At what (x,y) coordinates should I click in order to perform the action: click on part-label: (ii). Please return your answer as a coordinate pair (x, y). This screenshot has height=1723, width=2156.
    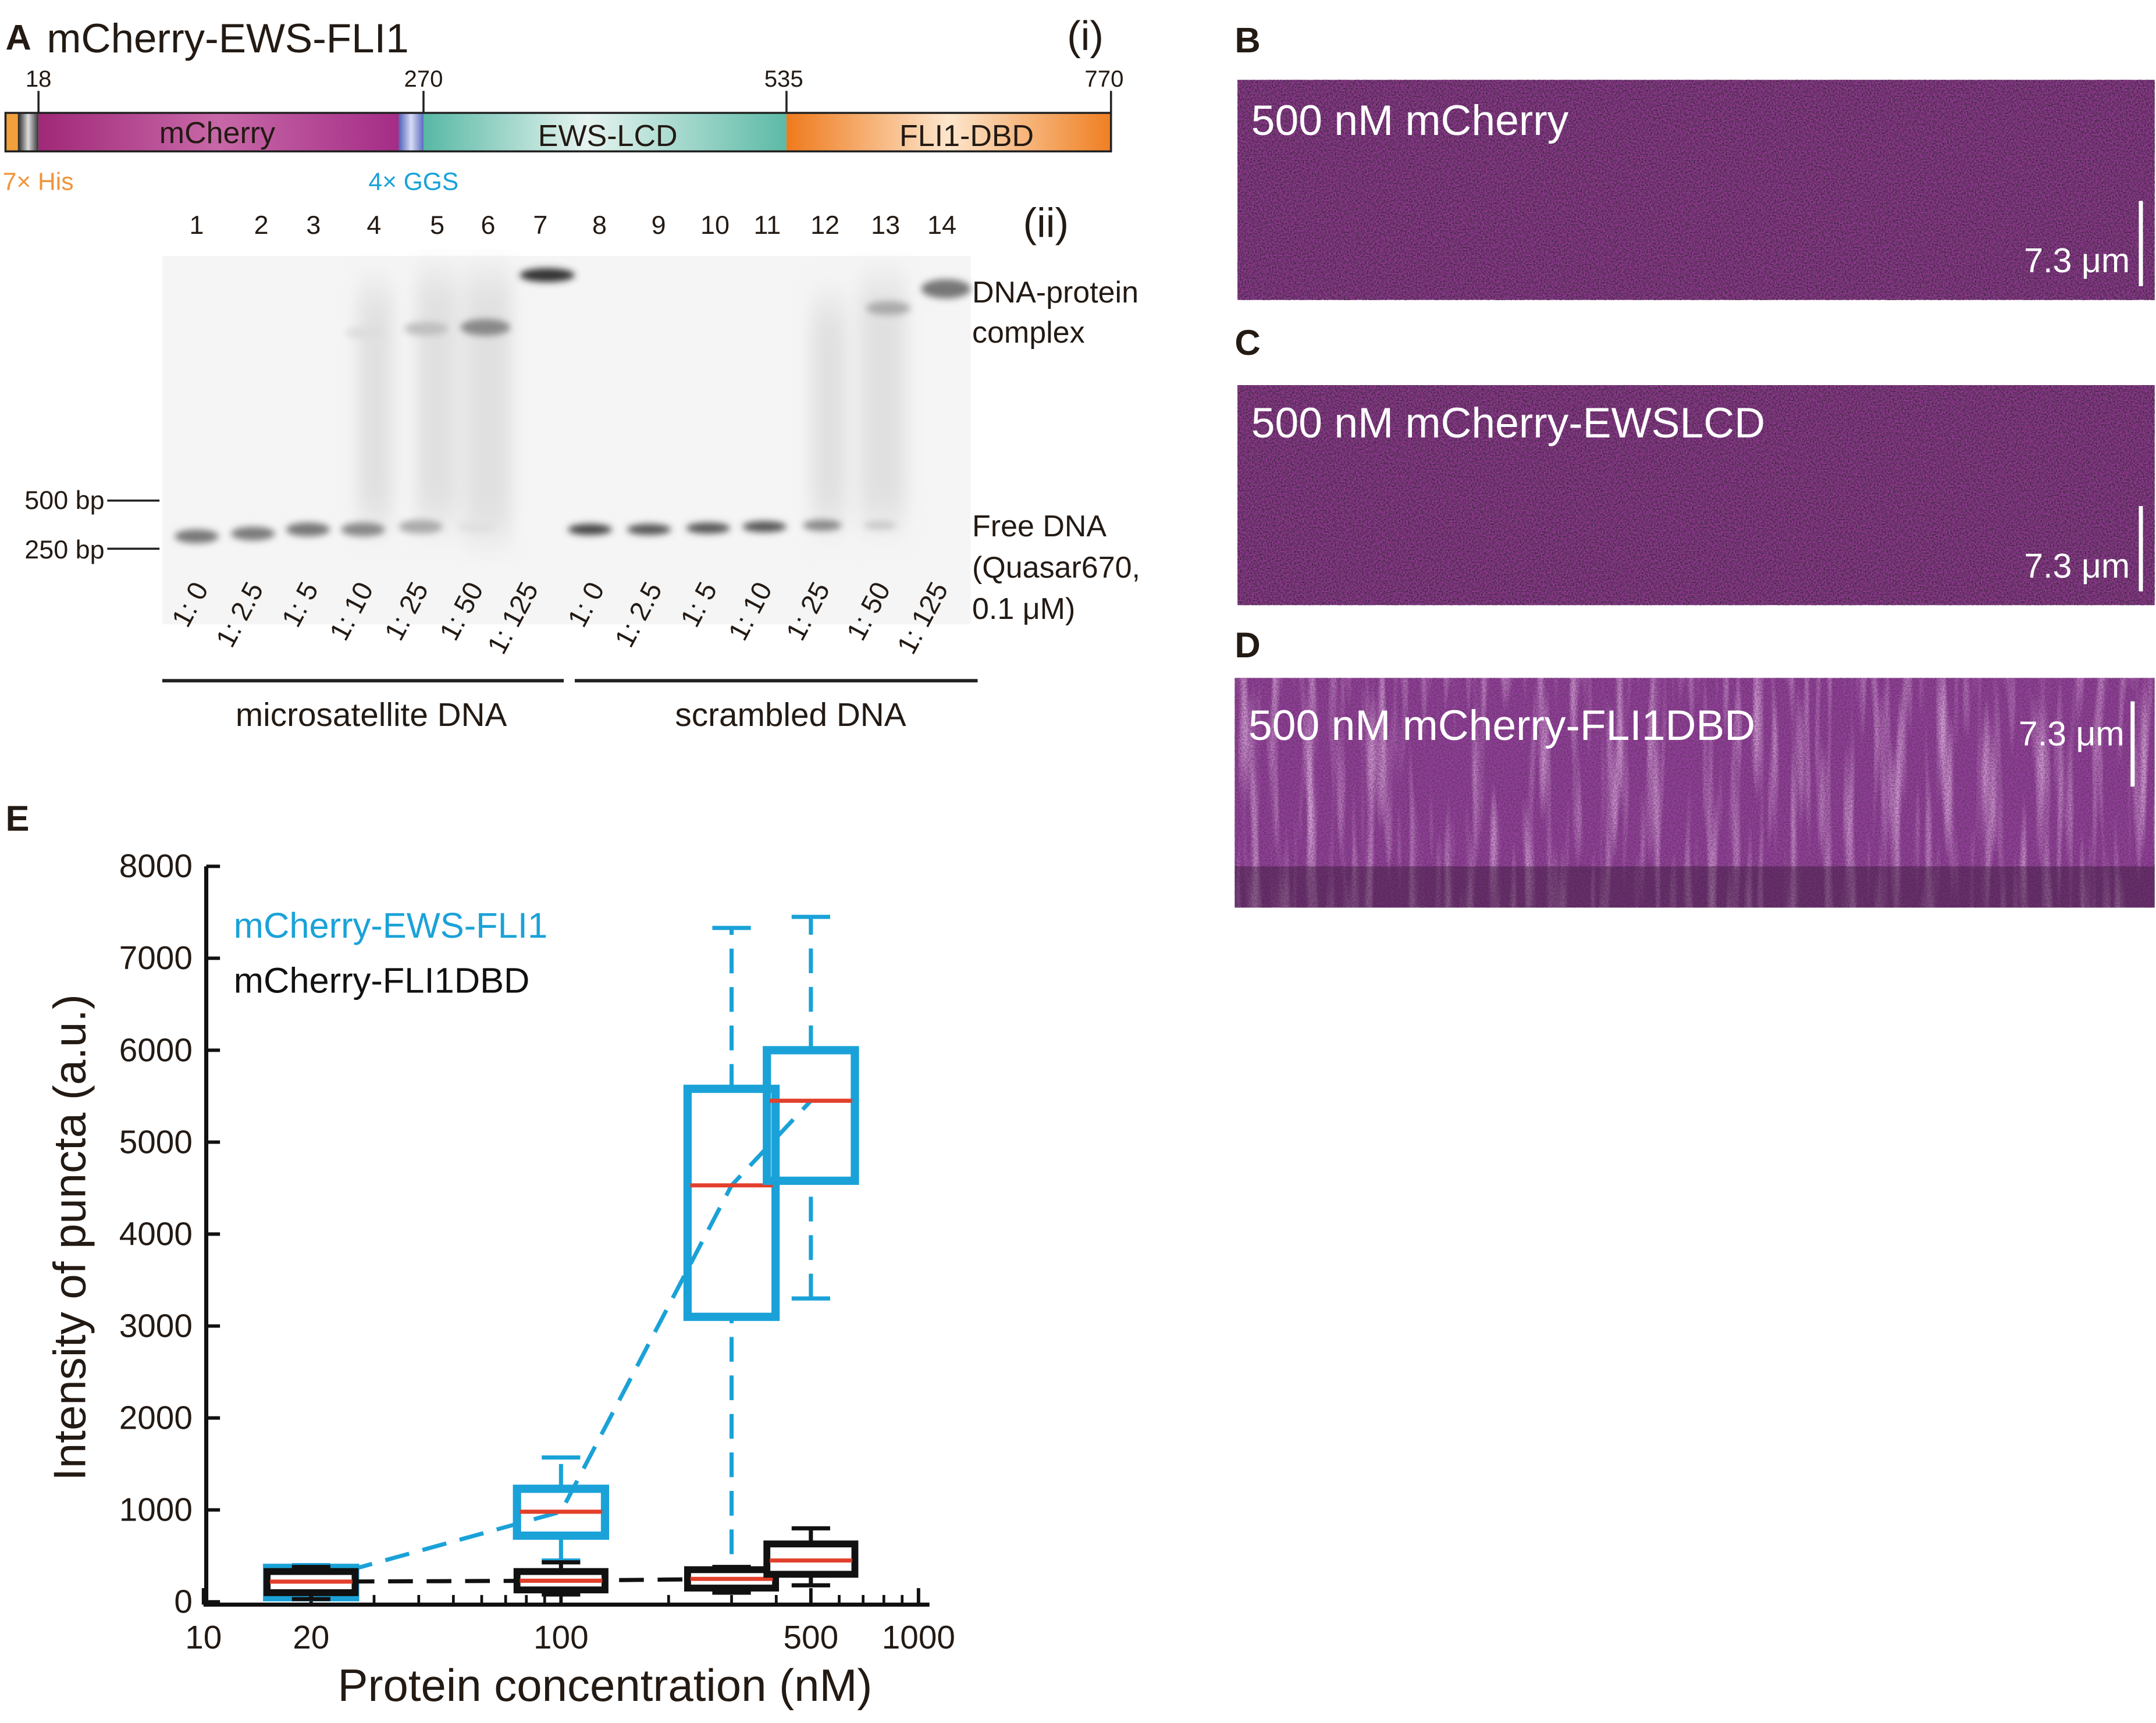
    Looking at the image, I should click on (1046, 223).